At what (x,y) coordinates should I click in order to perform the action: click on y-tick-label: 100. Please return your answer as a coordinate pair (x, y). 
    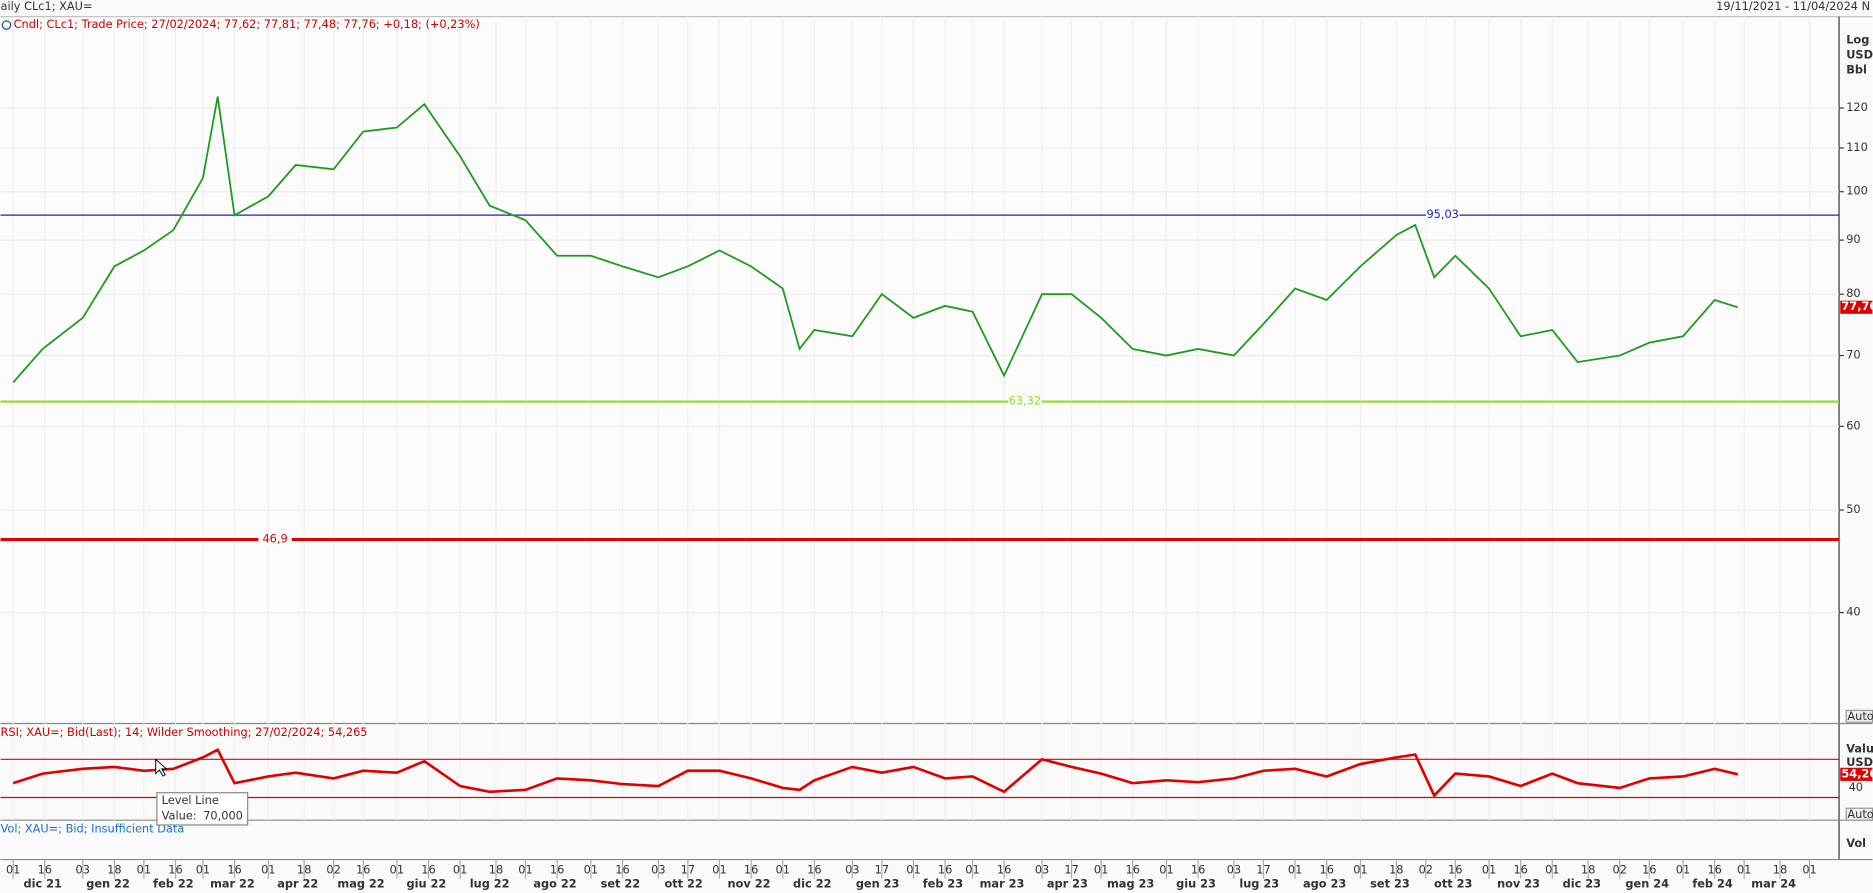
    Looking at the image, I should click on (1857, 191).